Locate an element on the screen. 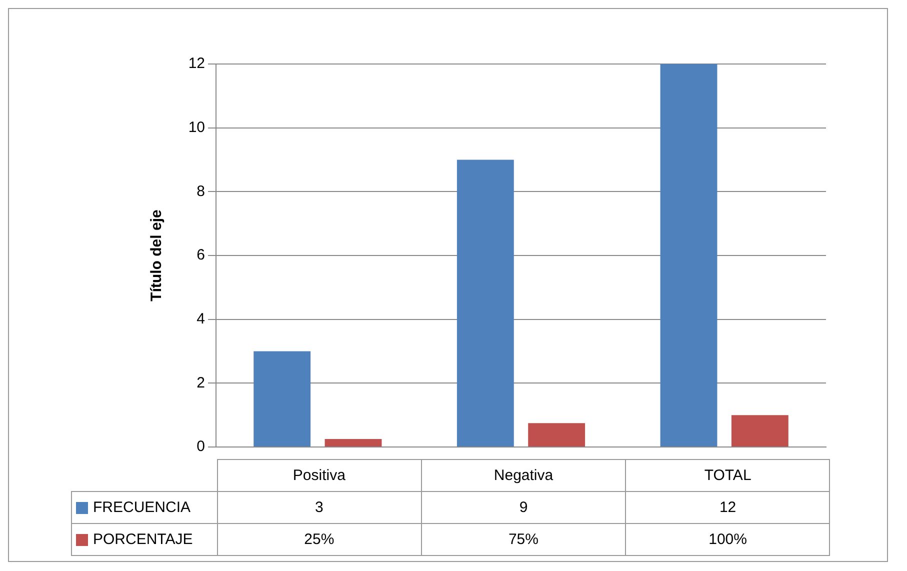  y-tick-label: 6 is located at coordinates (200, 255).